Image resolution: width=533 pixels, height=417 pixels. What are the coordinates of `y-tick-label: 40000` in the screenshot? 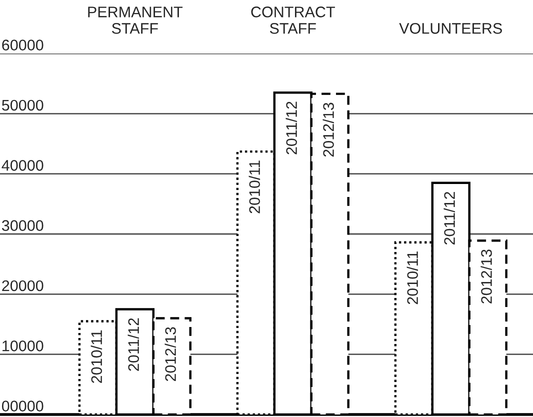 It's located at (23, 165).